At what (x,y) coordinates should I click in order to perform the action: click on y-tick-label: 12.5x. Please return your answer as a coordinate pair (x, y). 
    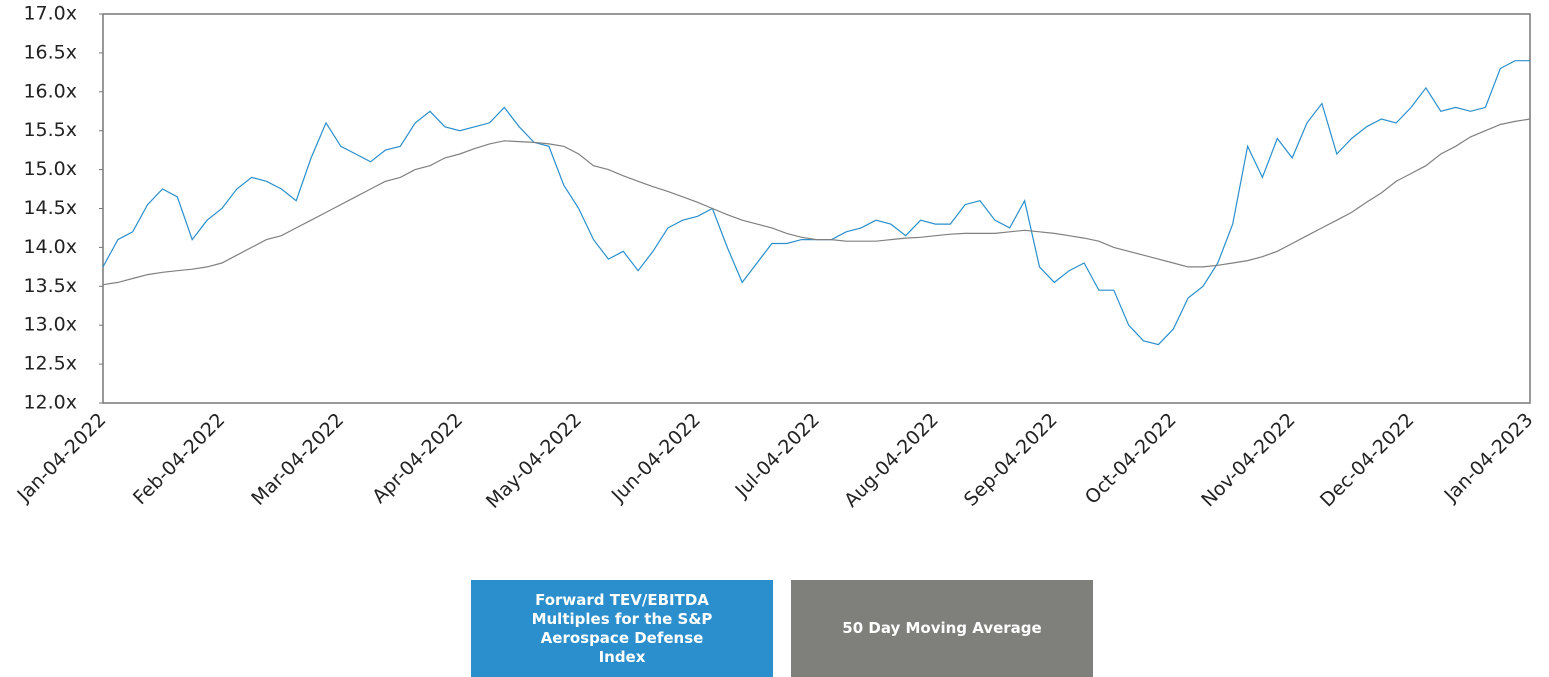
    Looking at the image, I should click on (50, 364).